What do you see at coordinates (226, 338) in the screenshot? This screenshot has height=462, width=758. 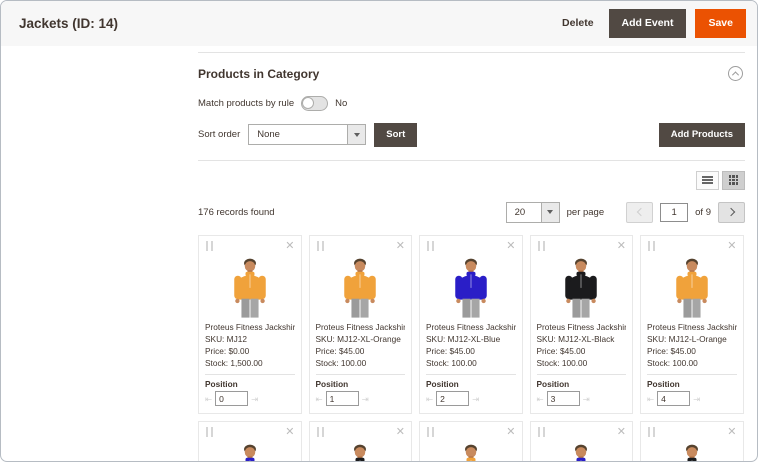 I see `product-sku: SKU: MJ12` at bounding box center [226, 338].